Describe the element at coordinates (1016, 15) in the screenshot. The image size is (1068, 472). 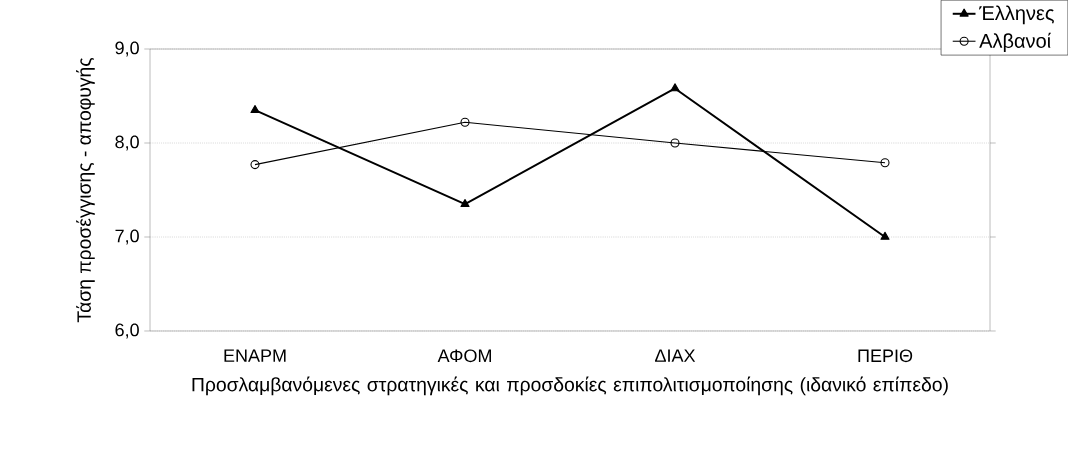
I see `legend-label: Έλληνες` at that location.